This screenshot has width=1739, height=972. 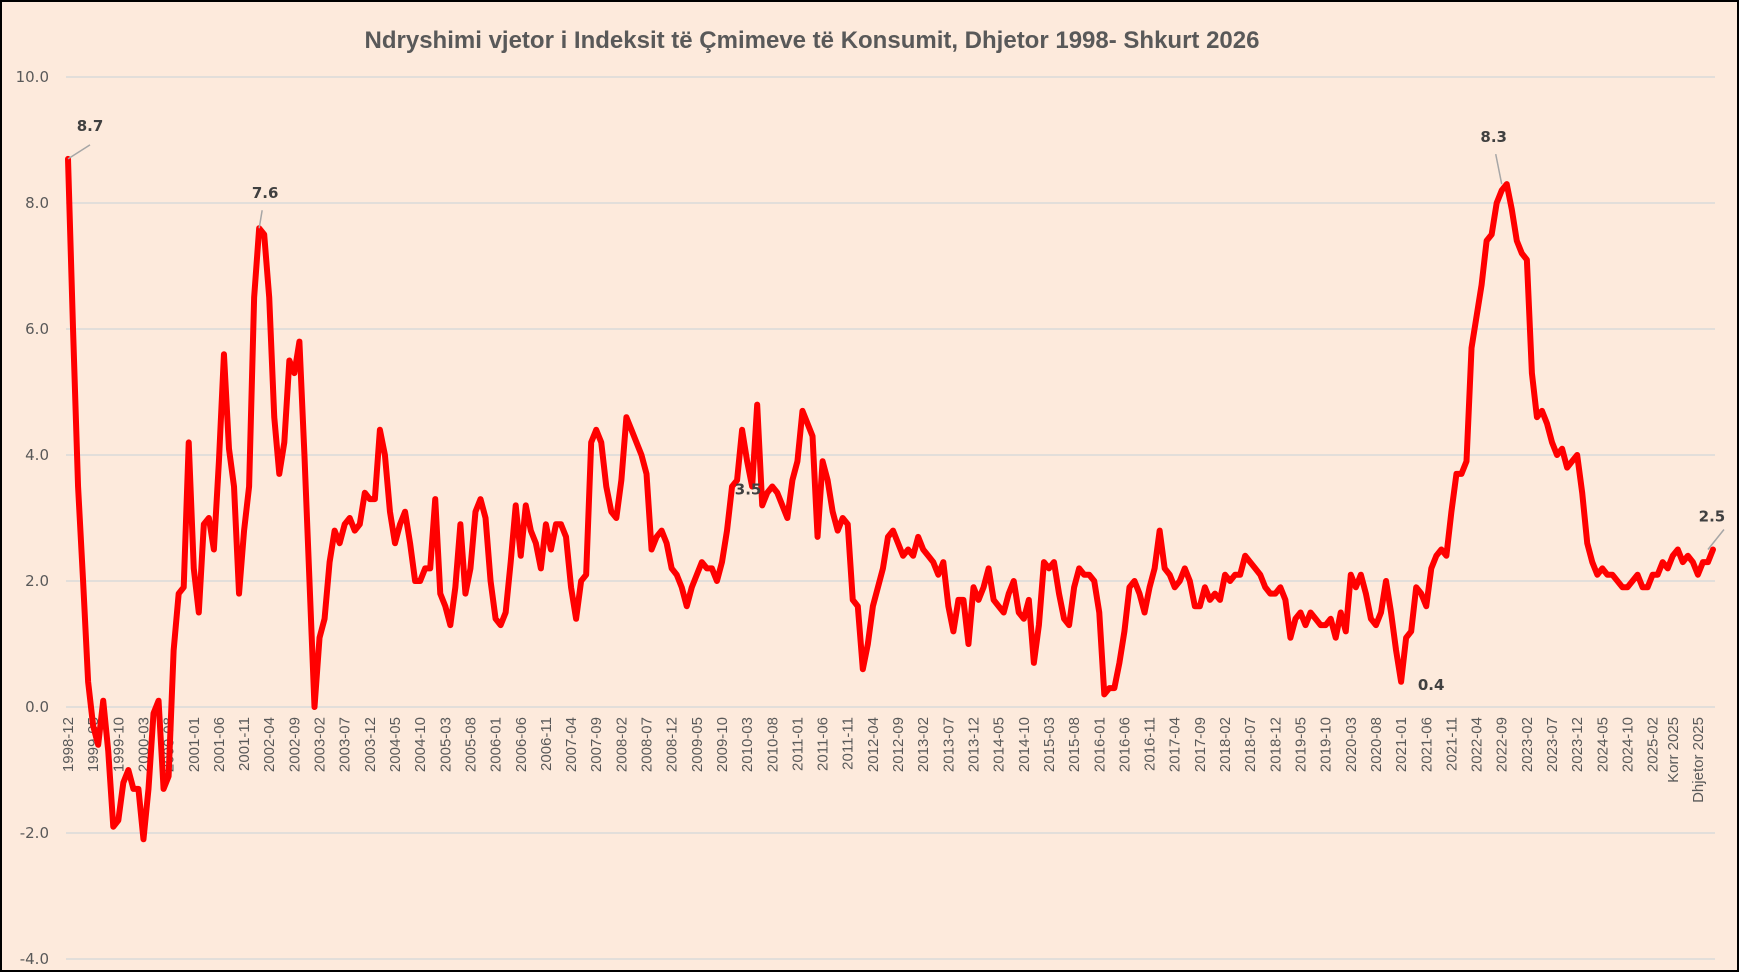 What do you see at coordinates (37, 203) in the screenshot?
I see `y-tick-label: 8.0` at bounding box center [37, 203].